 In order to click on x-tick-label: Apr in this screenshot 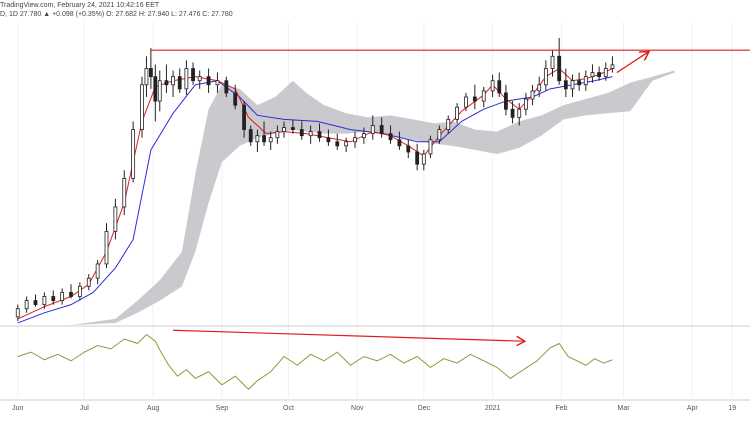, I will do `click(693, 408)`.